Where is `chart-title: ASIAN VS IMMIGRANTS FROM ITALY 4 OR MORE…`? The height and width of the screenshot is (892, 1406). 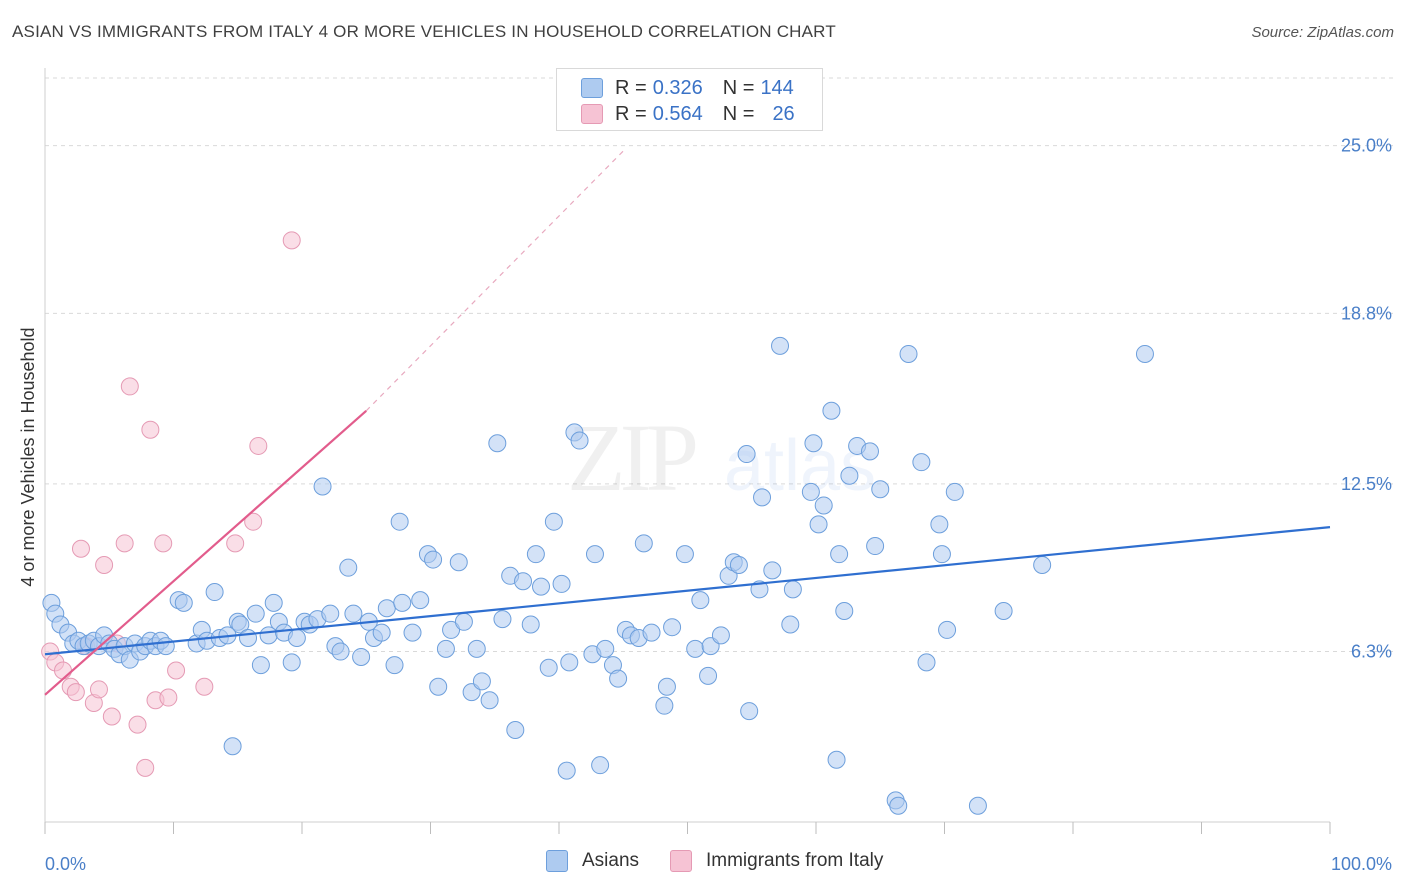 chart-title: ASIAN VS IMMIGRANTS FROM ITALY 4 OR MORE… is located at coordinates (424, 31).